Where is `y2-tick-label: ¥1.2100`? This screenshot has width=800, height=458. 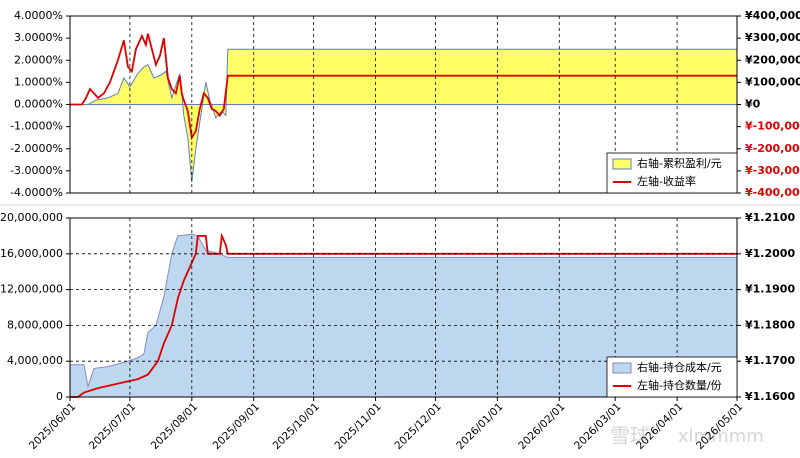
y2-tick-label: ¥1.2100 is located at coordinates (770, 217).